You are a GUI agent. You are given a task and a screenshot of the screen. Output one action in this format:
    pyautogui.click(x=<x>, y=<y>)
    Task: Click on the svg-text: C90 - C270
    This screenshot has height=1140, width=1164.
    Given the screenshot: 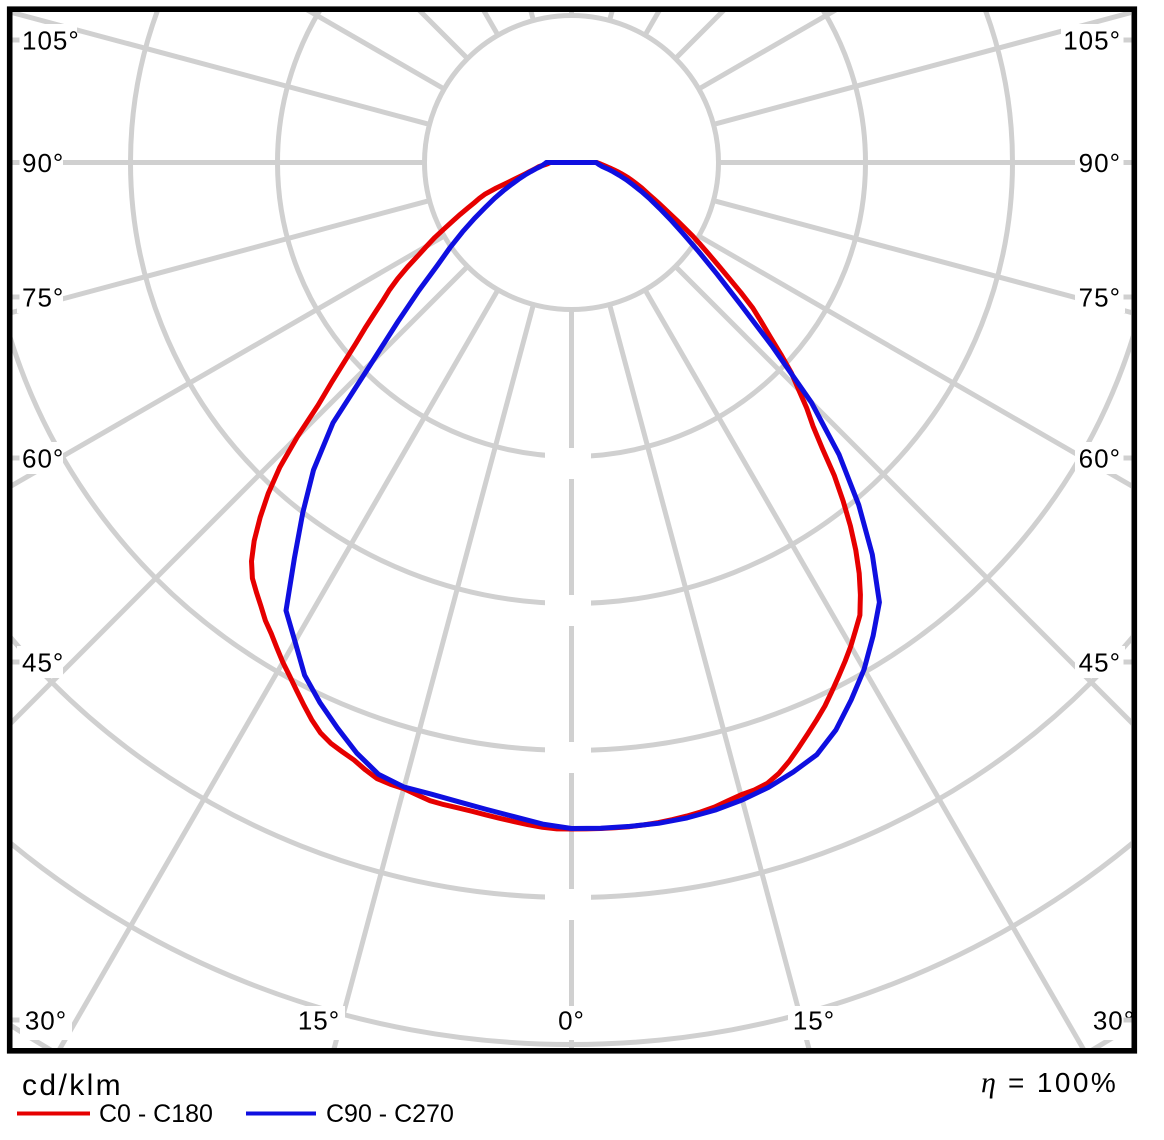 What is the action you would take?
    pyautogui.click(x=390, y=1114)
    